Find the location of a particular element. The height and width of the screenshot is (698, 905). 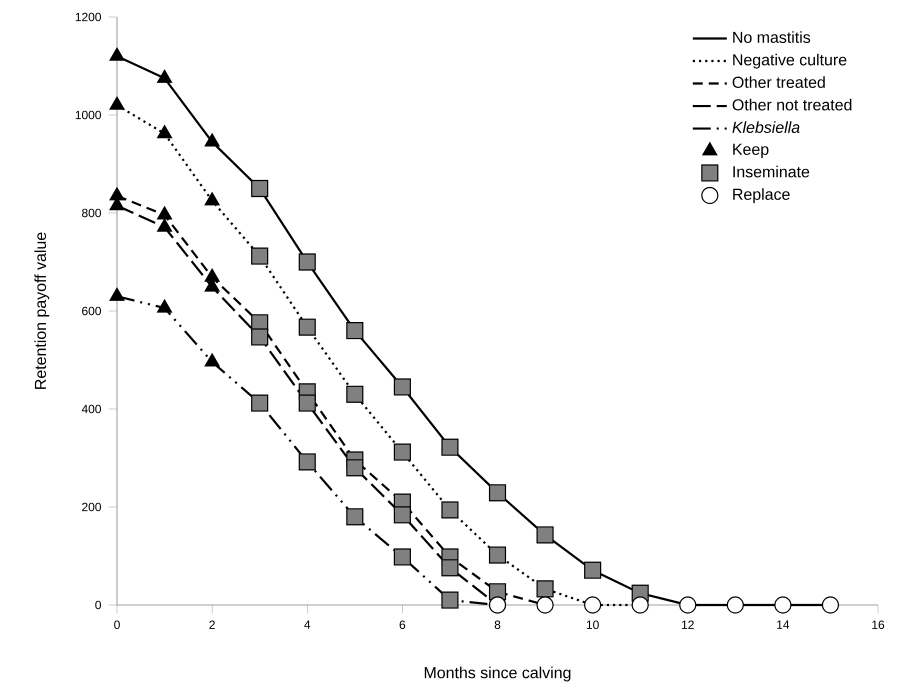

x-tick-label: 16 is located at coordinates (878, 625).